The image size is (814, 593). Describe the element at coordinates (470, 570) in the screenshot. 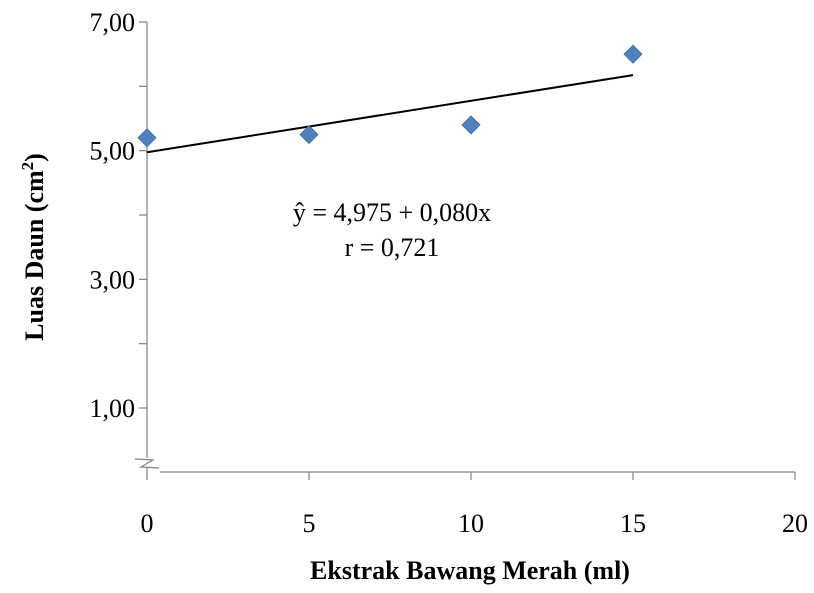

I see `x-axis-title: Ekstrak Bawang Merah (ml)` at that location.